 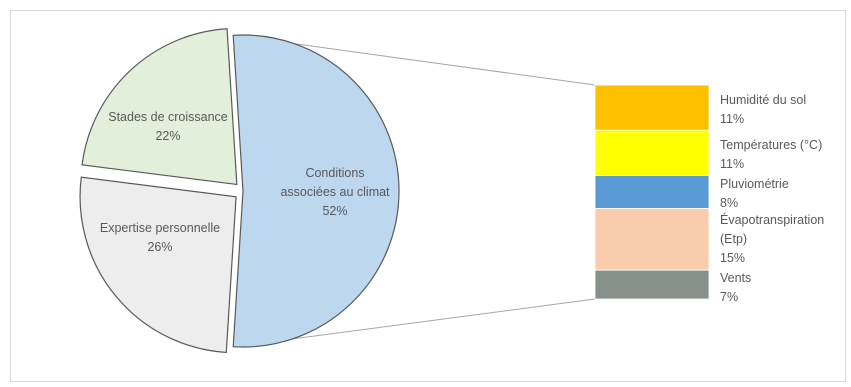 I want to click on bar-segment-temperatures-c, so click(x=652, y=152).